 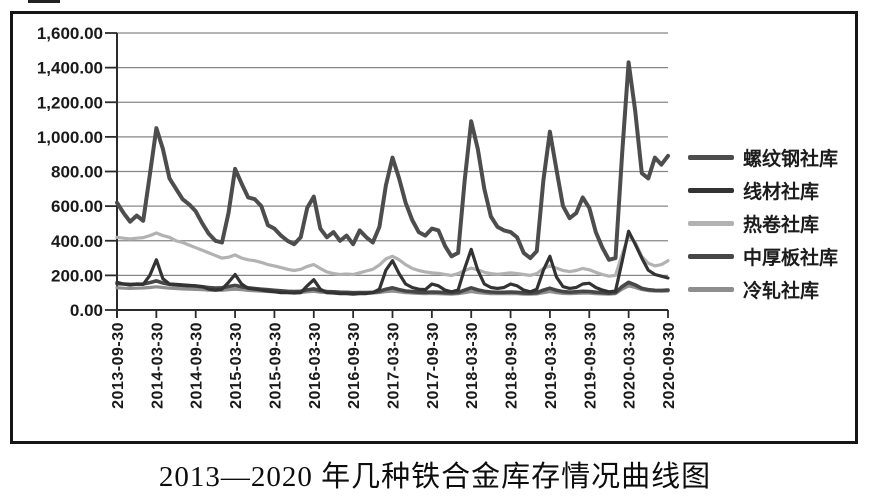 I want to click on y-axis-label: 1,600.00, so click(x=70, y=33).